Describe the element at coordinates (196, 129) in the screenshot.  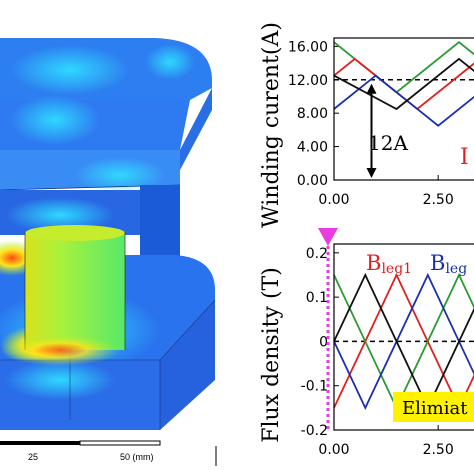
I see `top-plate-right-face` at that location.